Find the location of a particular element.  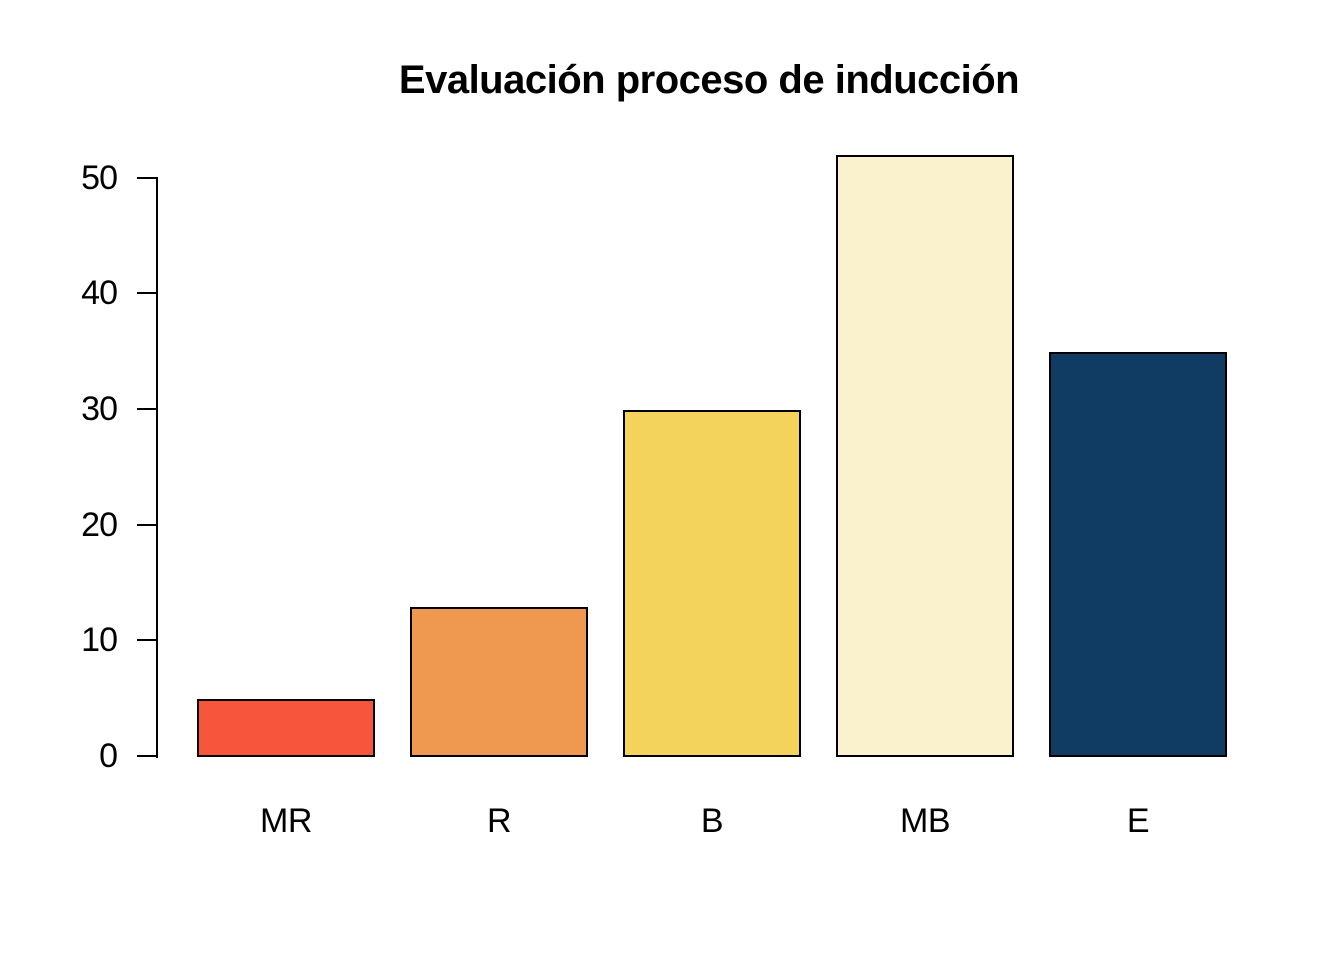

bar-MB is located at coordinates (925, 456).